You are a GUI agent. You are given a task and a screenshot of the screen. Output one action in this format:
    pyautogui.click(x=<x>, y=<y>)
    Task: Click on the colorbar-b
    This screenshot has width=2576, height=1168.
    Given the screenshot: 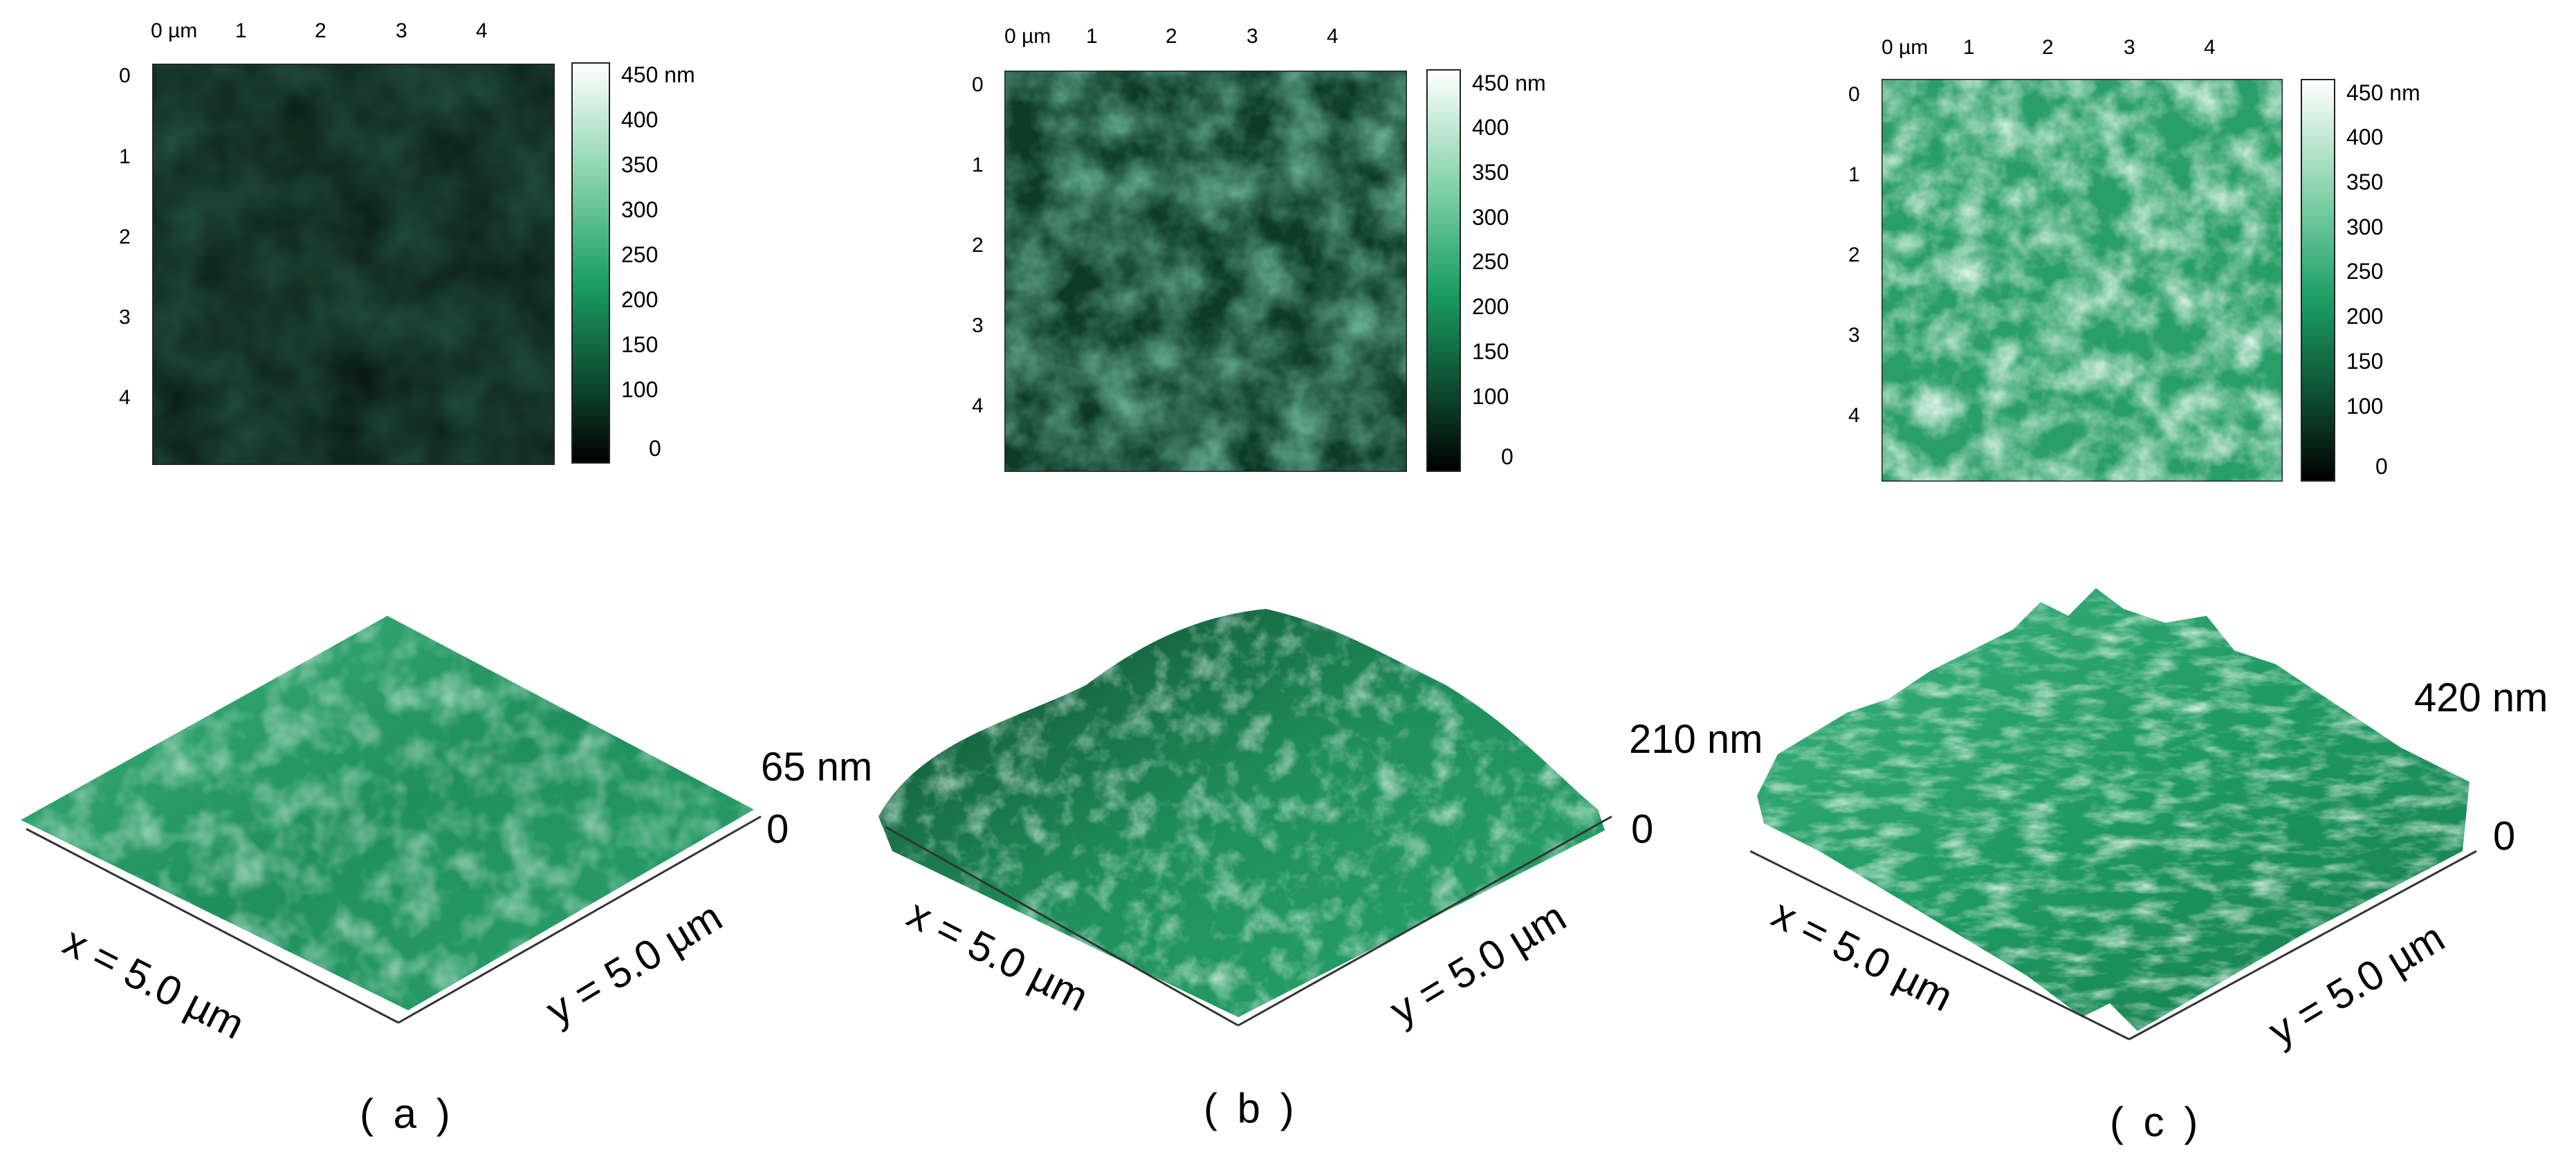 What is the action you would take?
    pyautogui.click(x=1443, y=271)
    